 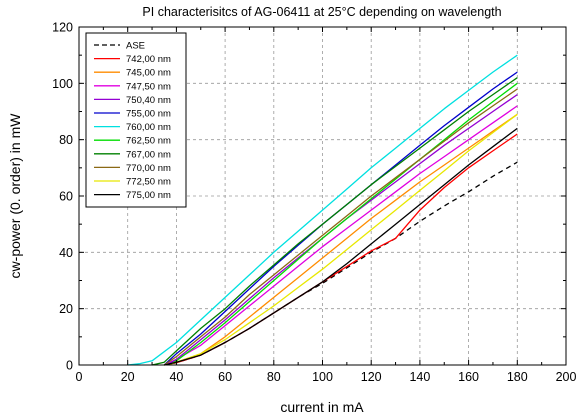 I want to click on x-tick-label: 200, so click(x=566, y=377).